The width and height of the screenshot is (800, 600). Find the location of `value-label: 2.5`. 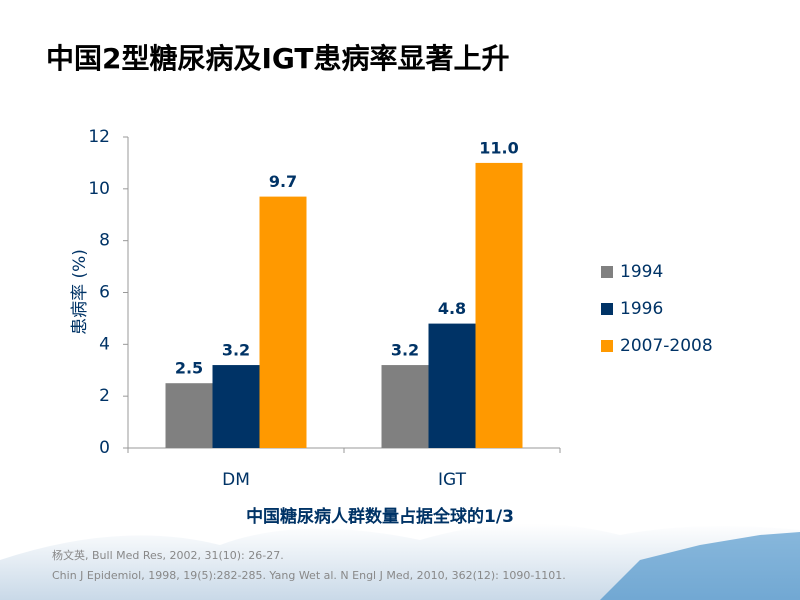

value-label: 2.5 is located at coordinates (189, 368).